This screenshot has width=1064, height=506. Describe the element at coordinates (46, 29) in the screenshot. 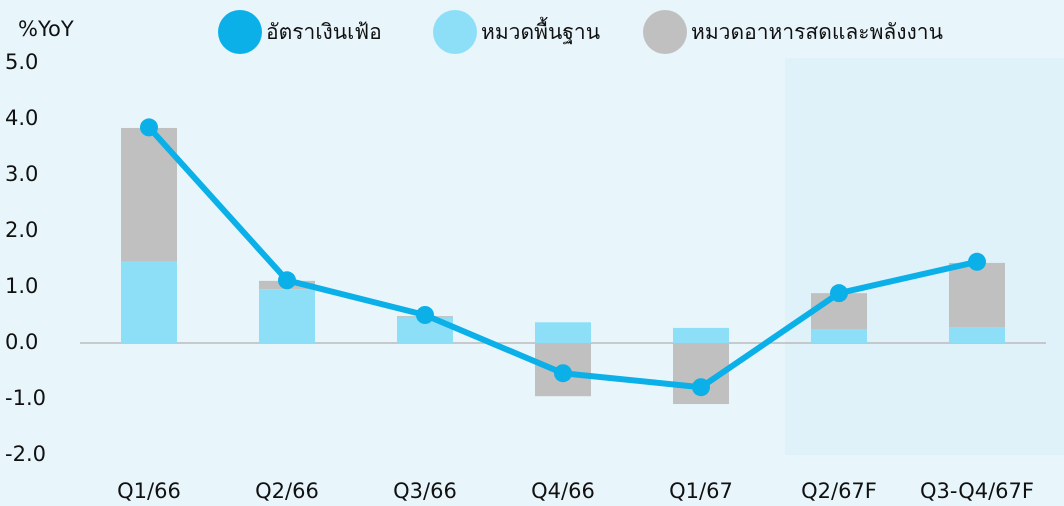

I see `y-axis-label: %YoY` at that location.